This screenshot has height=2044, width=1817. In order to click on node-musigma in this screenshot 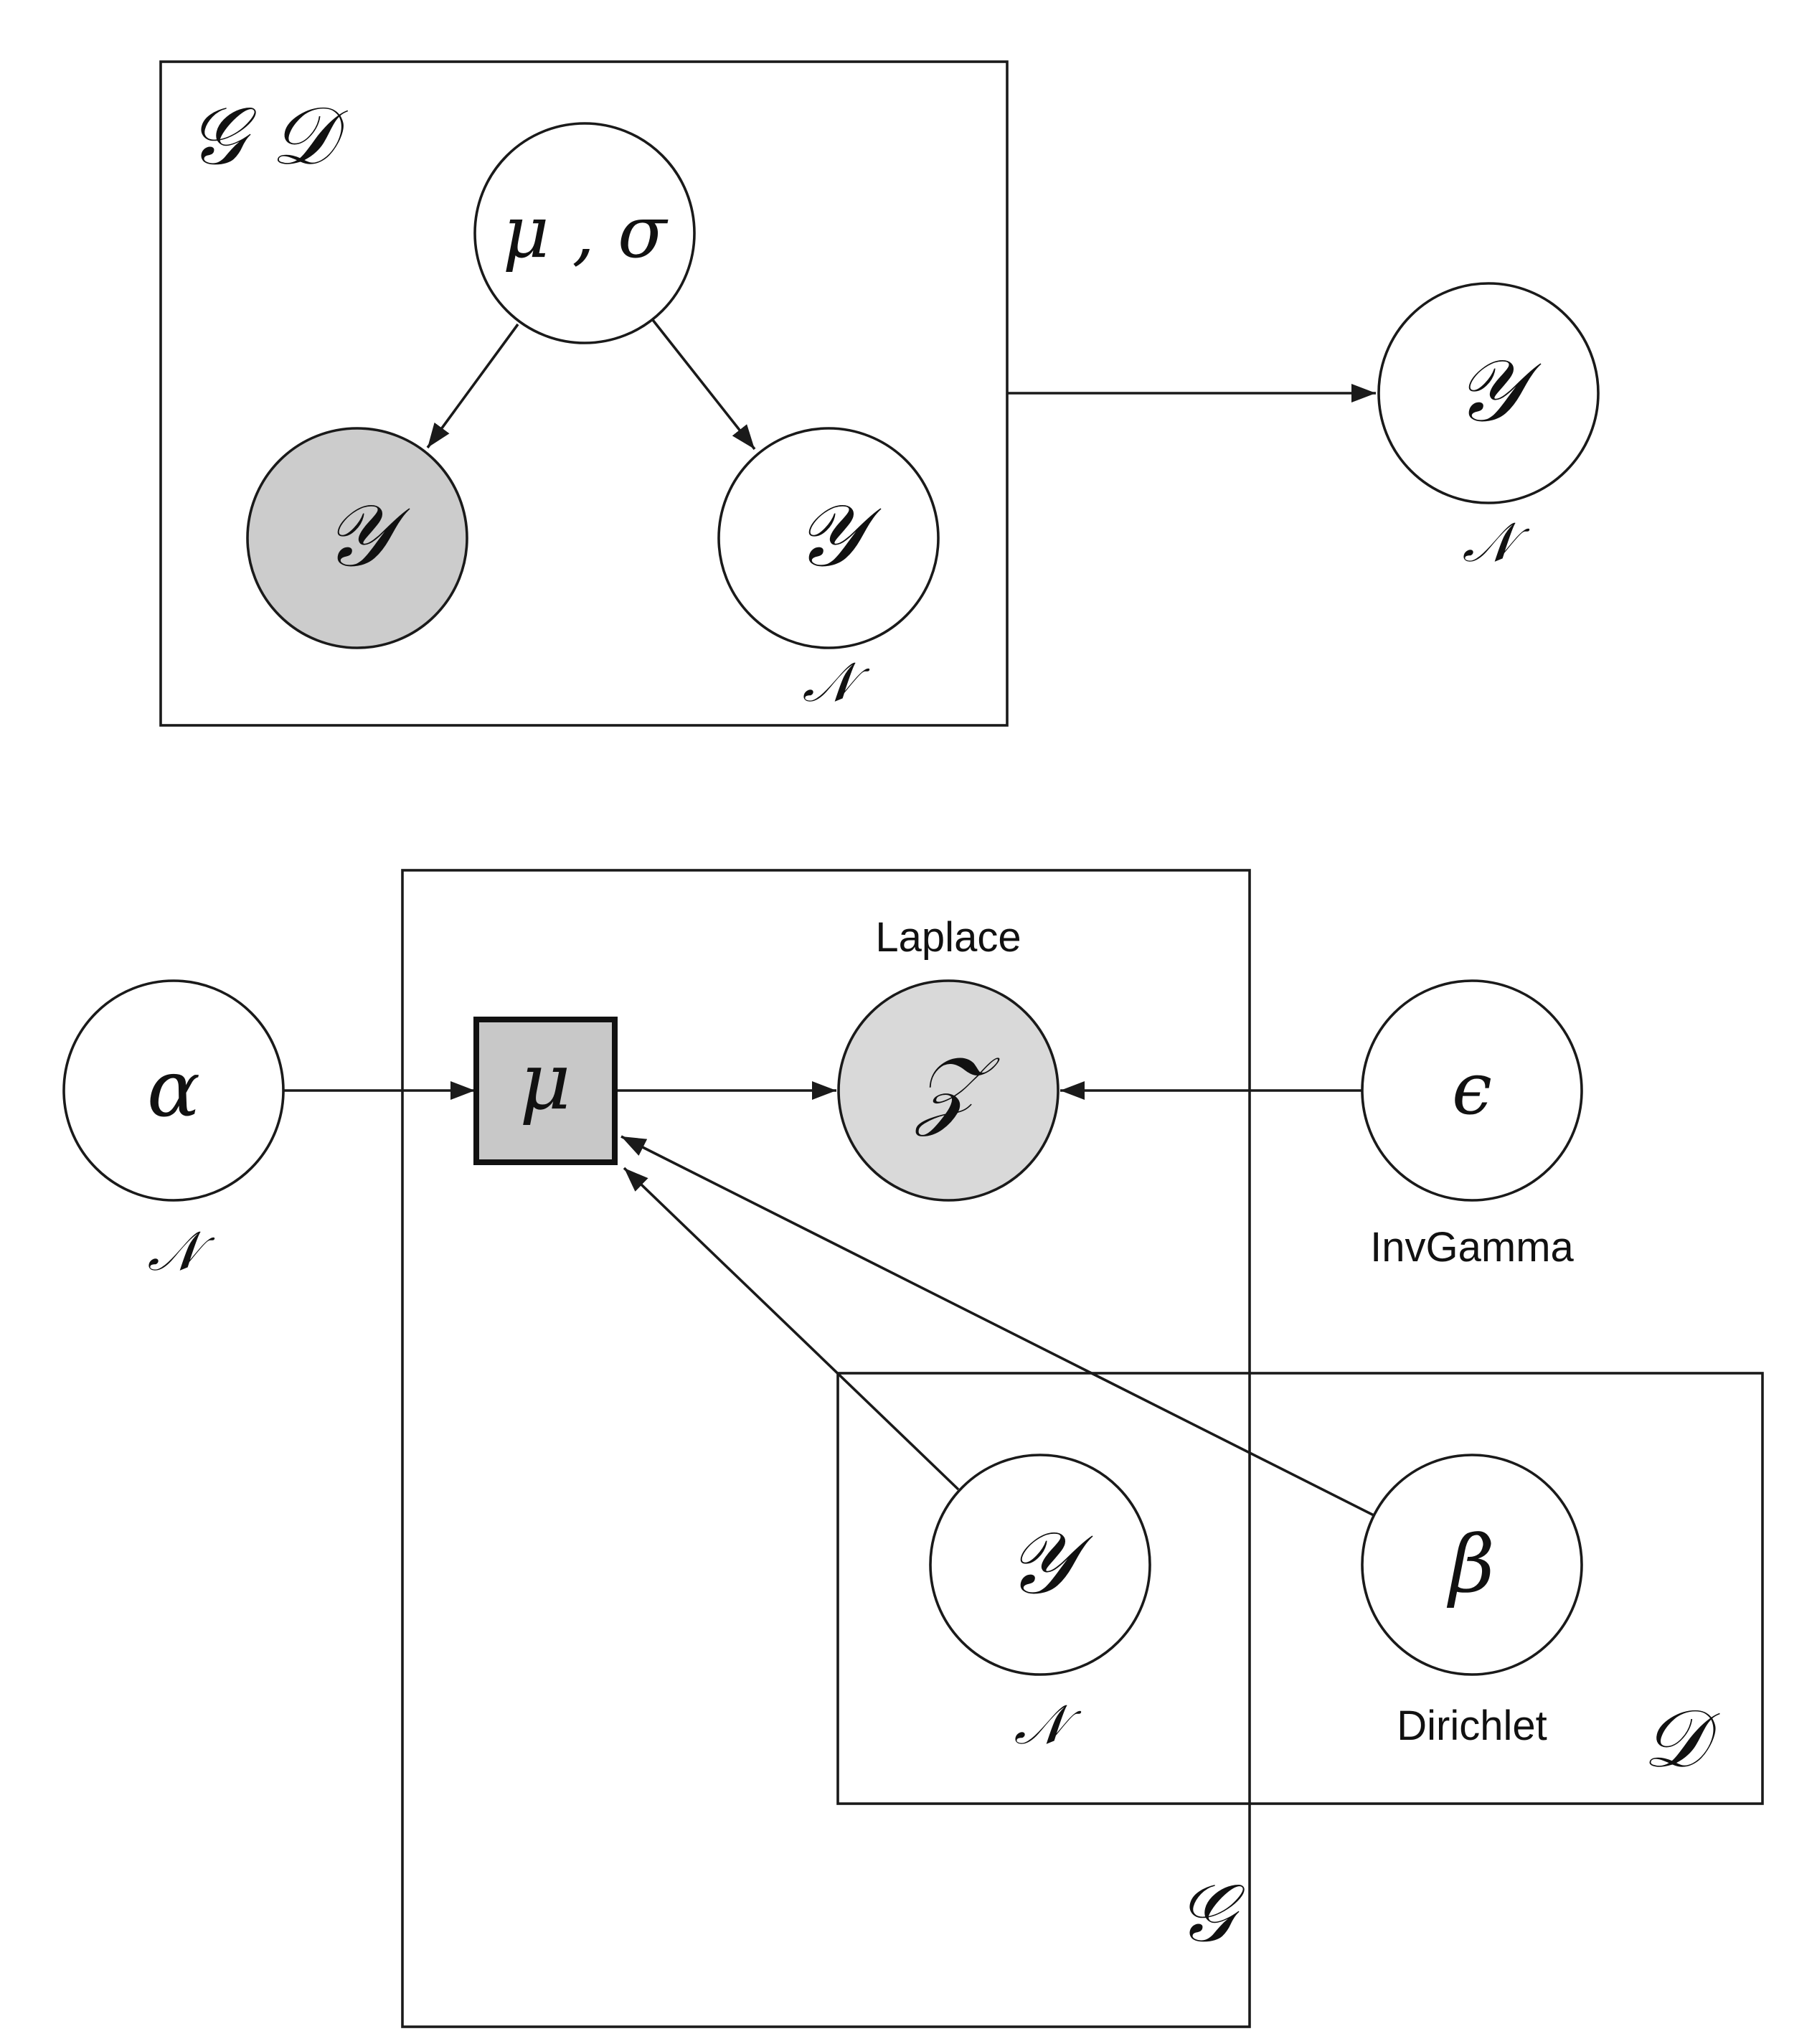, I will do `click(584, 233)`.